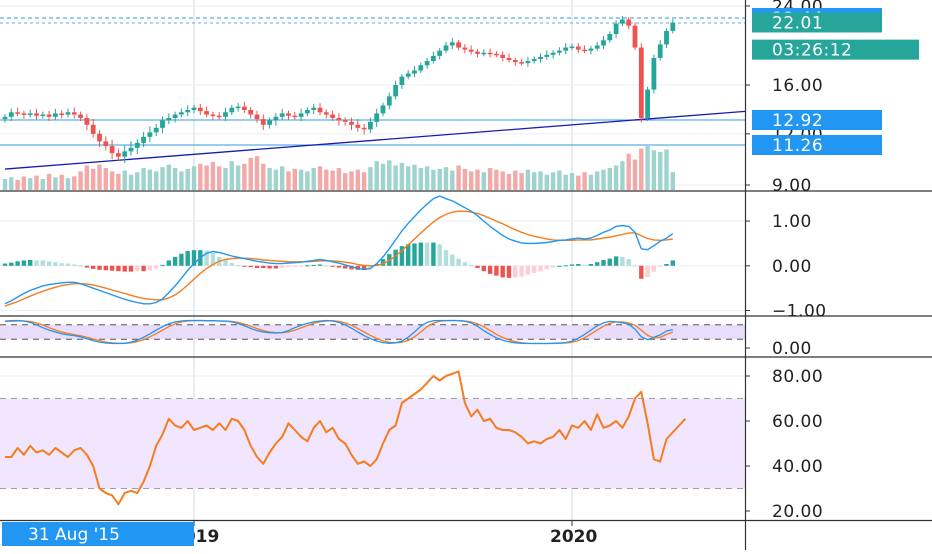 The height and width of the screenshot is (554, 932). What do you see at coordinates (339, 250) in the screenshot?
I see `macd-line` at bounding box center [339, 250].